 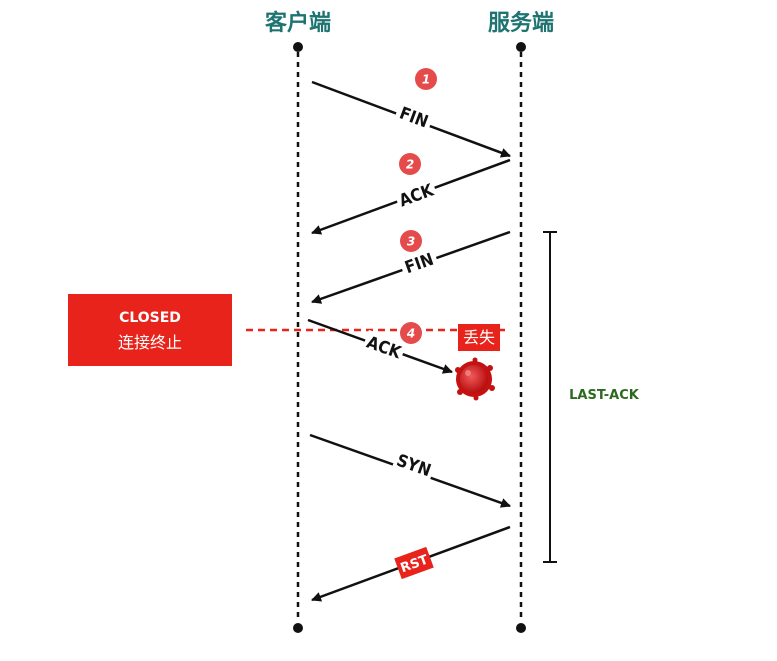 I want to click on step-badge-3: 3, so click(x=411, y=241).